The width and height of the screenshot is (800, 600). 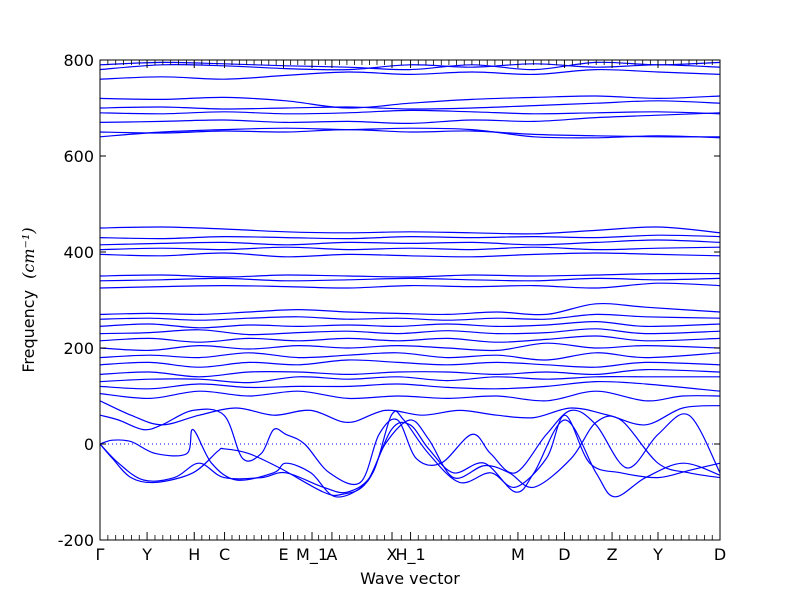 I want to click on x-tick-label: H_1, so click(x=411, y=555).